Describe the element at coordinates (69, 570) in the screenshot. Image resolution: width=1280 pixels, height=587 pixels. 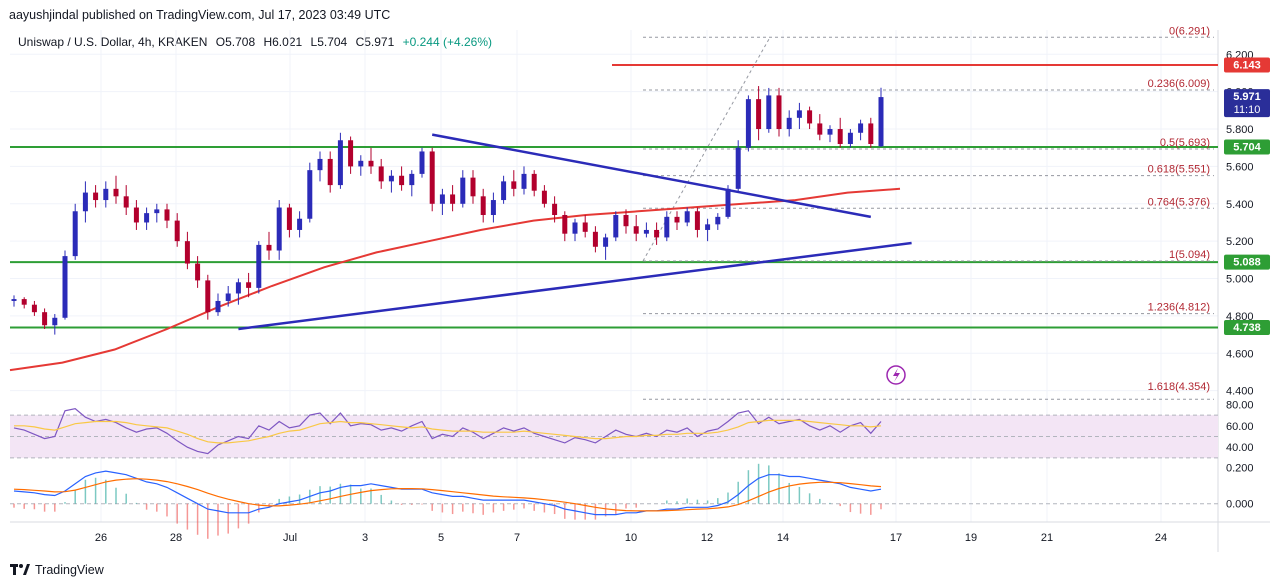
I see `footer-brand-label: TradingView` at that location.